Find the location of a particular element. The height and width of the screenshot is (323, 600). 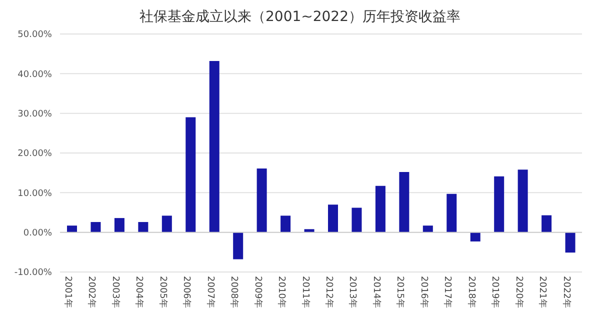

y-tick-label: -10.00% is located at coordinates (33, 273).